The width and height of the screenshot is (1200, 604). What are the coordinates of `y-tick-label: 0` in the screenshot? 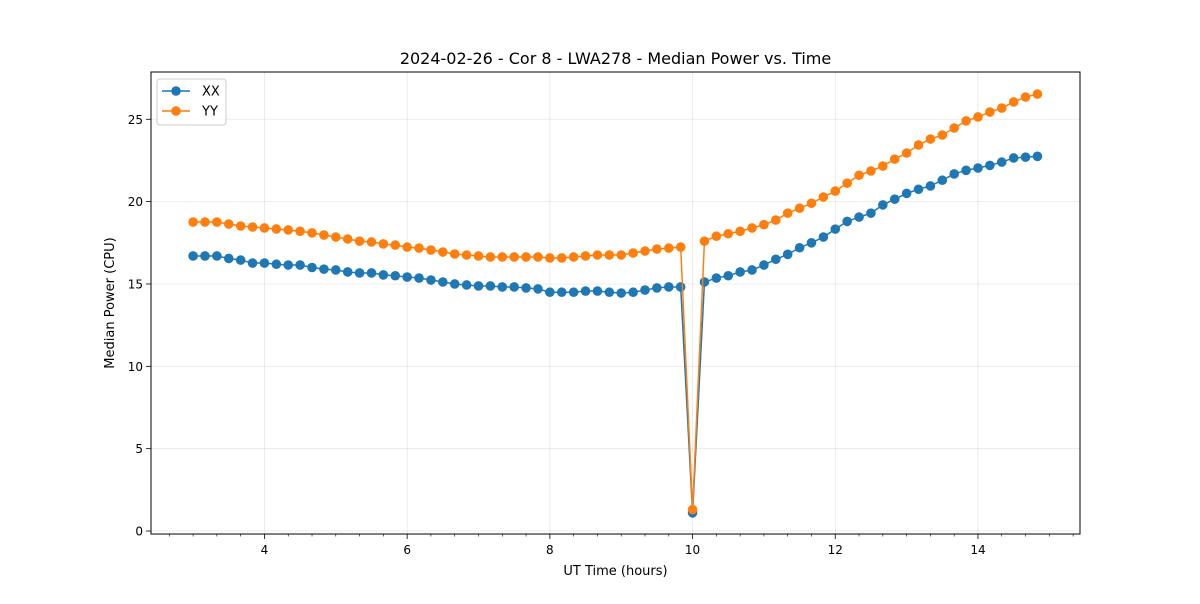 It's located at (139, 532).